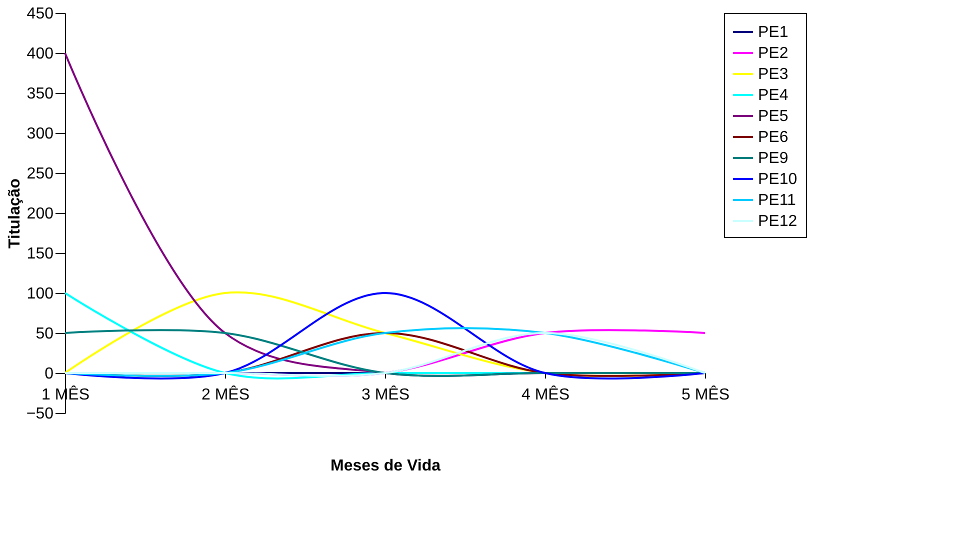 This screenshot has width=955, height=551. Describe the element at coordinates (773, 74) in the screenshot. I see `legend-label: PE3` at that location.